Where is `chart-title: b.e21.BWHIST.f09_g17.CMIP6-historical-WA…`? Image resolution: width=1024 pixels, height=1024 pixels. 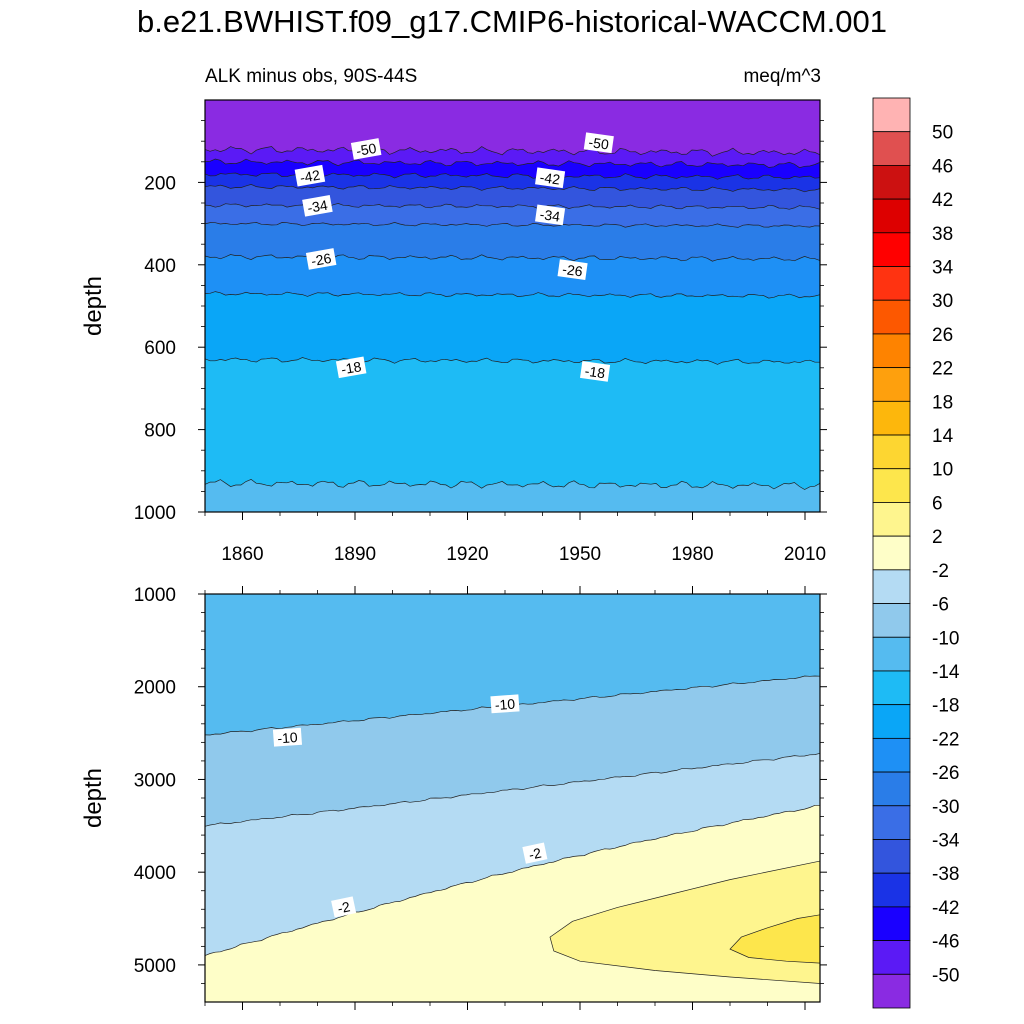
chart-title: b.e21.BWHIST.f09_g17.CMIP6-historical-WA… is located at coordinates (511, 21).